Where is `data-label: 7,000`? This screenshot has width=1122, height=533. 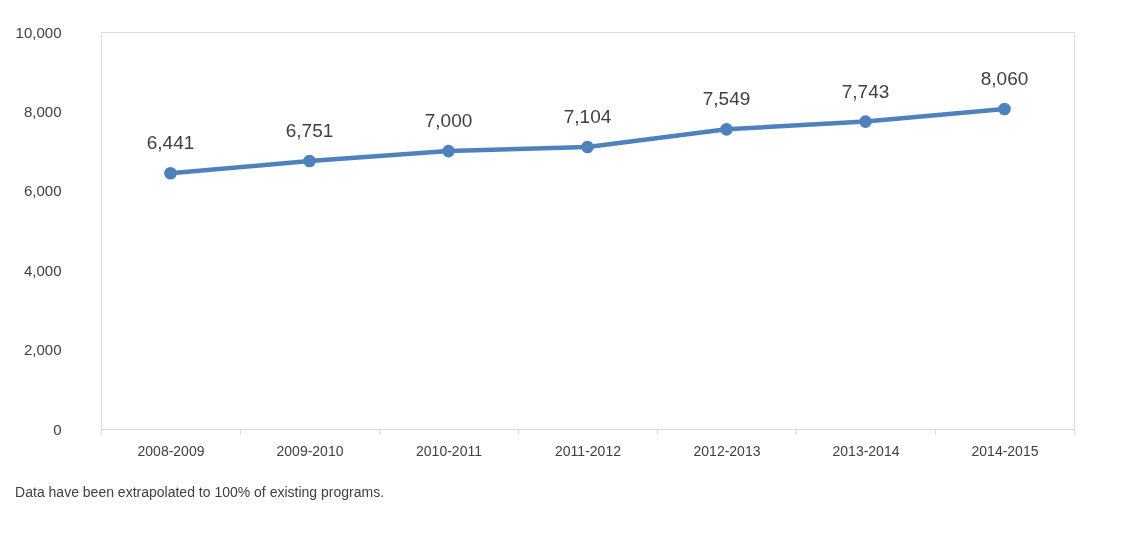
data-label: 7,000 is located at coordinates (448, 121).